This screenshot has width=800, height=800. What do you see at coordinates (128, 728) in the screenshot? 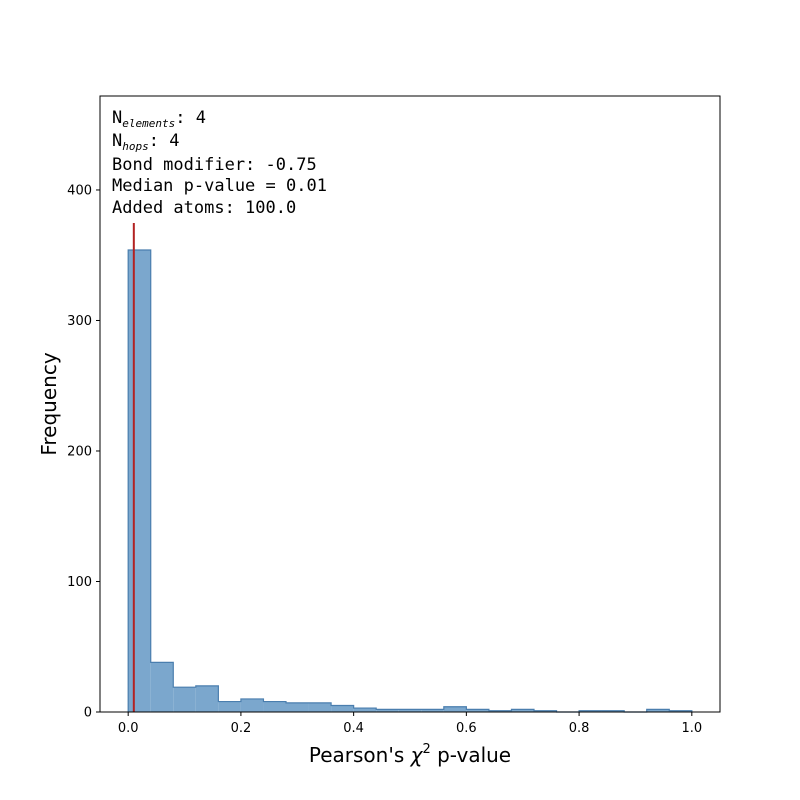
I see `x-tick-label: 0.0` at bounding box center [128, 728].